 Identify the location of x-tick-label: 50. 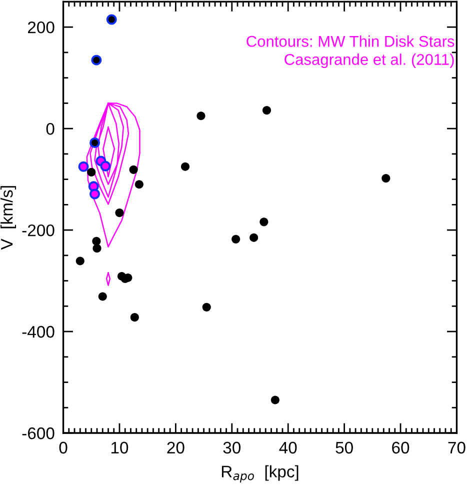
(344, 448).